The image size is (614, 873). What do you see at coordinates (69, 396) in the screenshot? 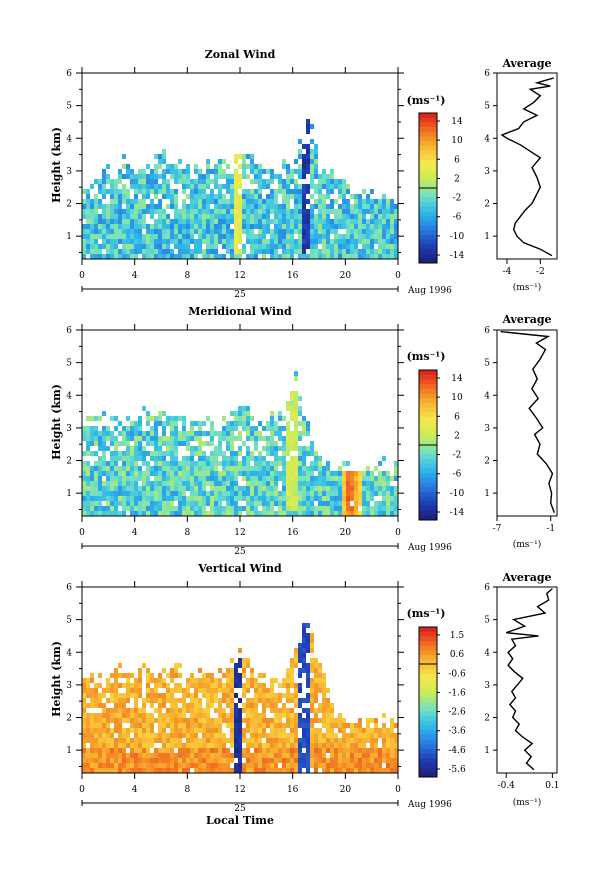
I see `y-tick-label: 4` at bounding box center [69, 396].